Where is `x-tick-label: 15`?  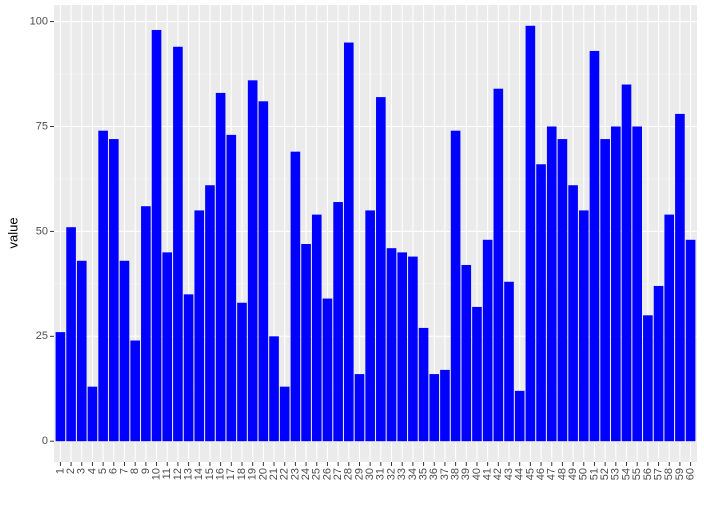 x-tick-label: 15 is located at coordinates (210, 474).